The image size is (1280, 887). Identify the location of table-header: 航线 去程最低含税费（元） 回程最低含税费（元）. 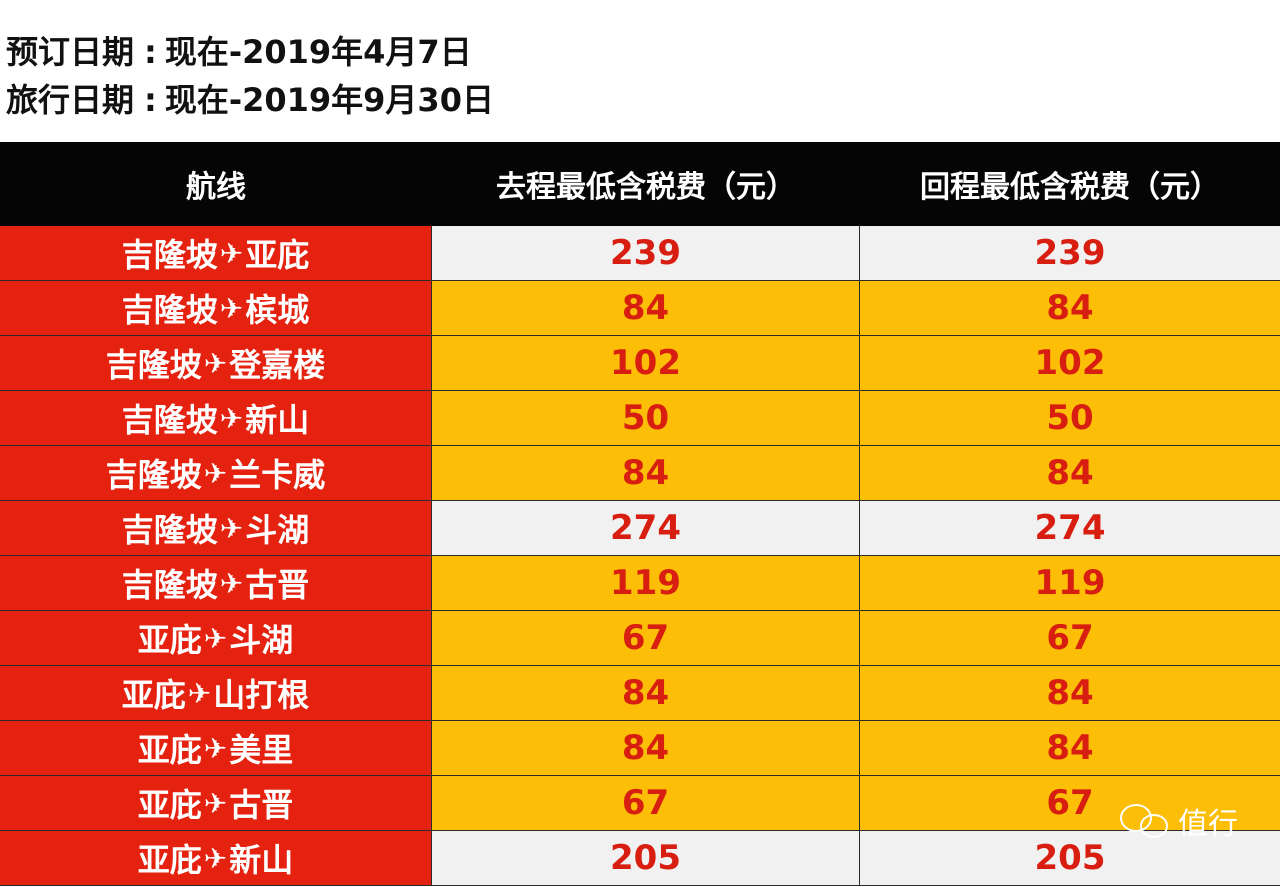
(640, 184).